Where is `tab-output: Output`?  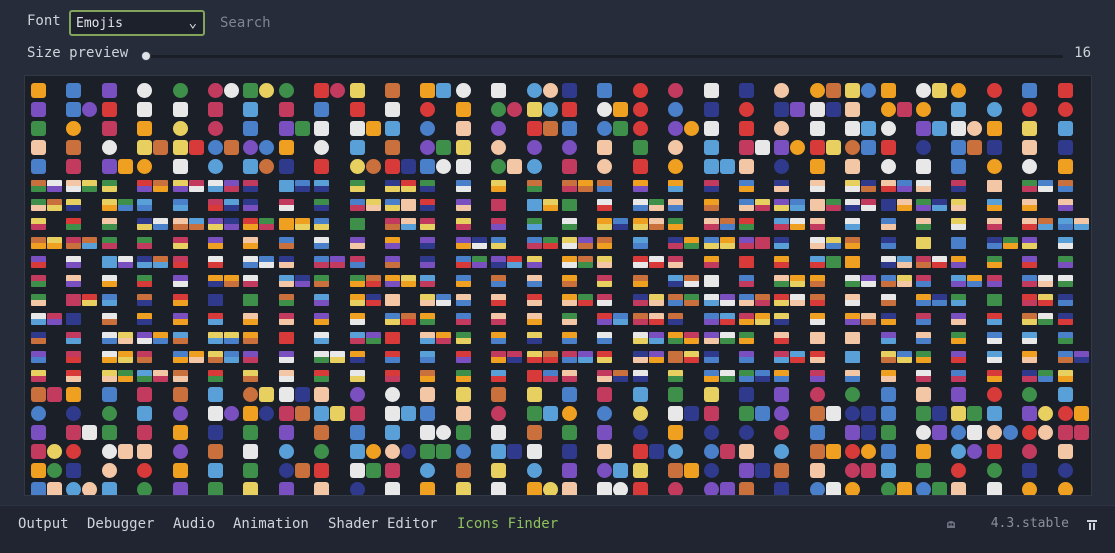
tab-output: Output is located at coordinates (43, 524).